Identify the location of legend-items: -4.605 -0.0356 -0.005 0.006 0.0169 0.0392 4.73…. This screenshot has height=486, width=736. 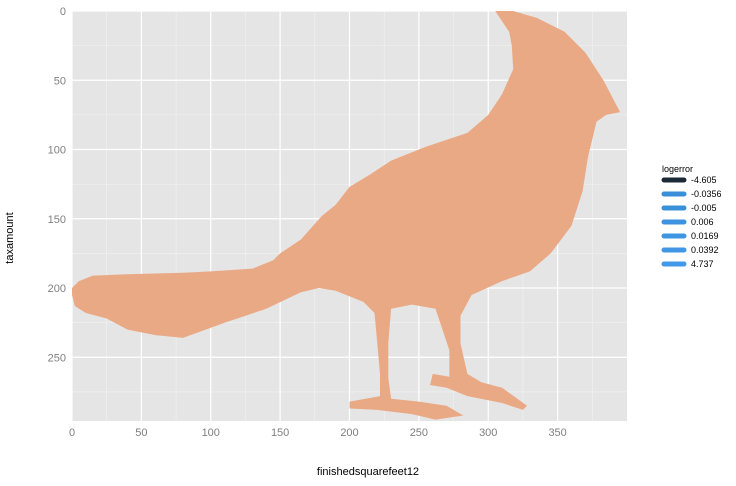
(691, 222).